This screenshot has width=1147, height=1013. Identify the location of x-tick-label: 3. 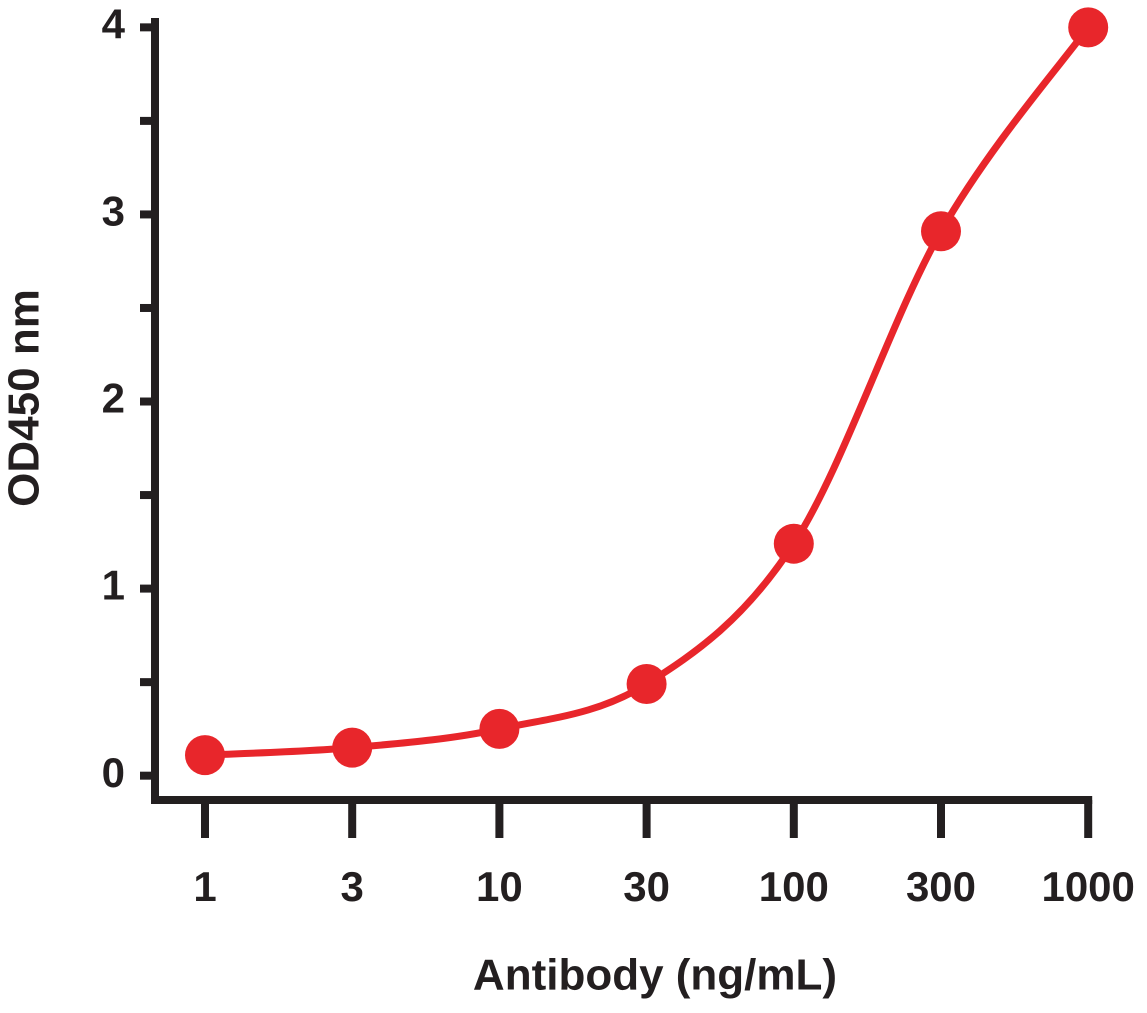
(352, 886).